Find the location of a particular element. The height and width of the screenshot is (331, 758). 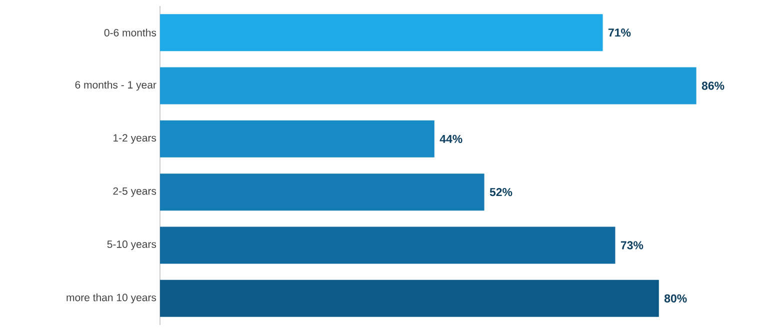

y-tick-label: 1-2 years is located at coordinates (135, 139).